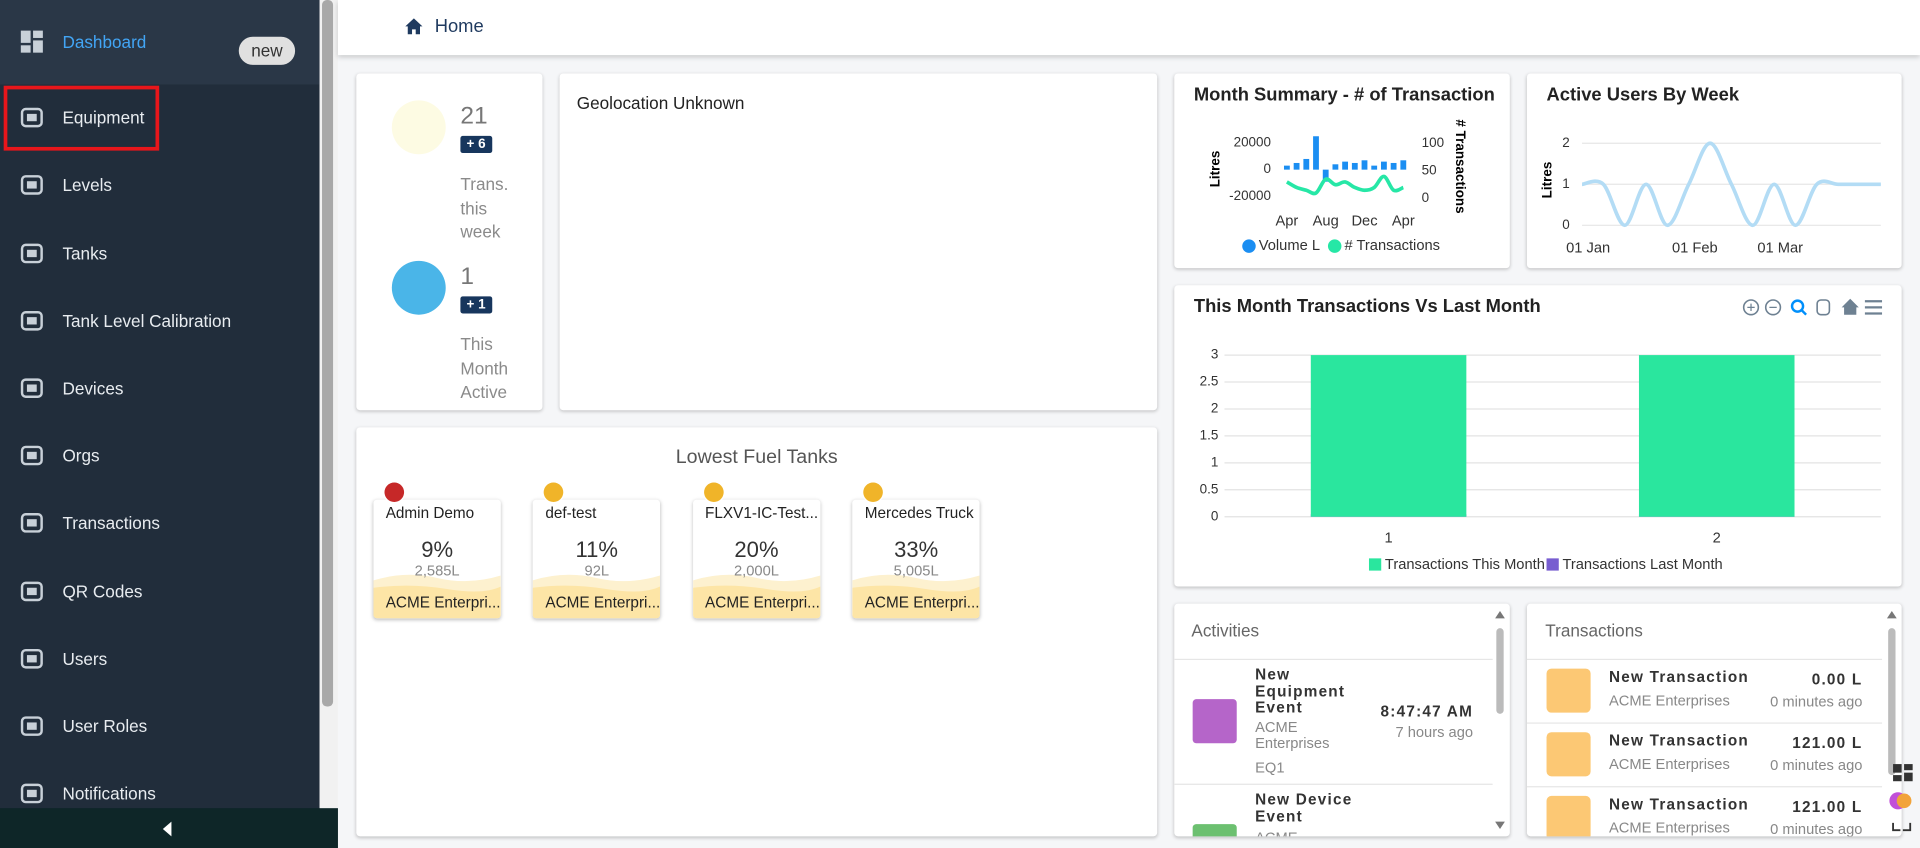  I want to click on menu-item: Tanks, so click(160, 252).